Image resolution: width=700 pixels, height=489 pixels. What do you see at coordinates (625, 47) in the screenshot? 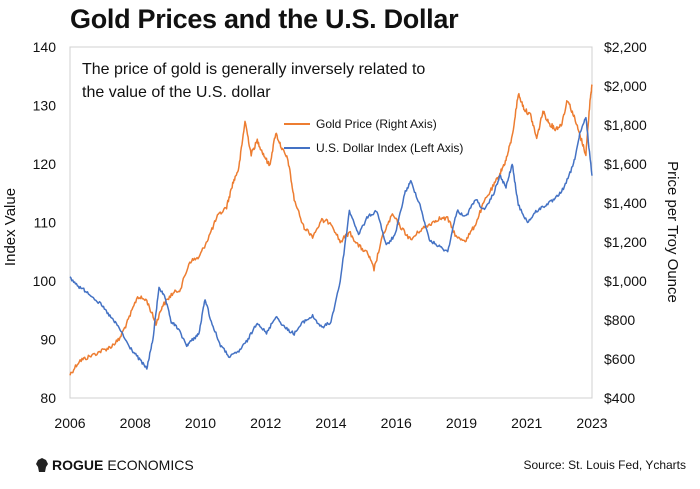
I see `y-right-tick-label: $2,200` at bounding box center [625, 47].